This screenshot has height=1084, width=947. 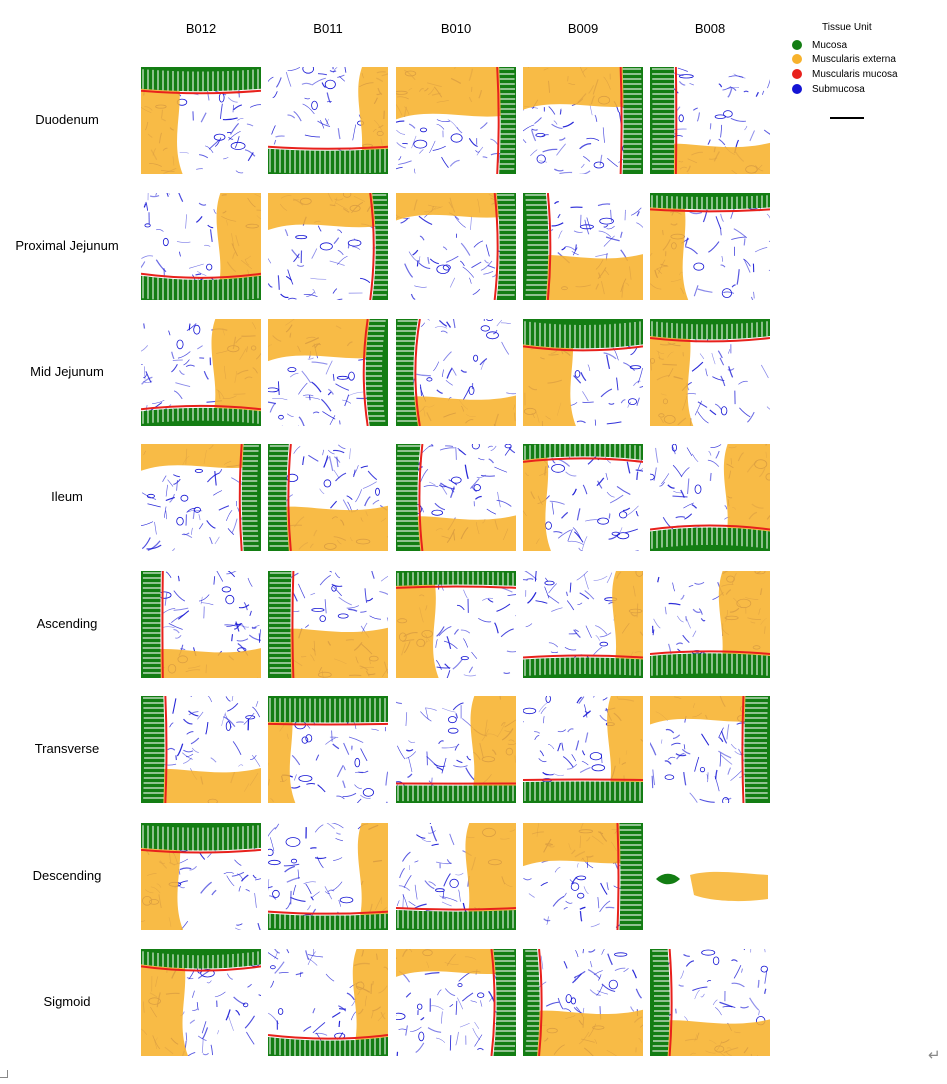 I want to click on corner-mark-icon, so click(x=4, y=1074).